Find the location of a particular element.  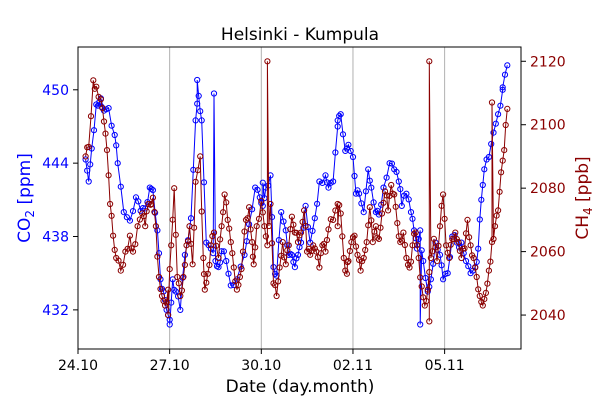

right-axis-ticks: 2040 2060 2080 2100 2120 is located at coordinates (543, 189).